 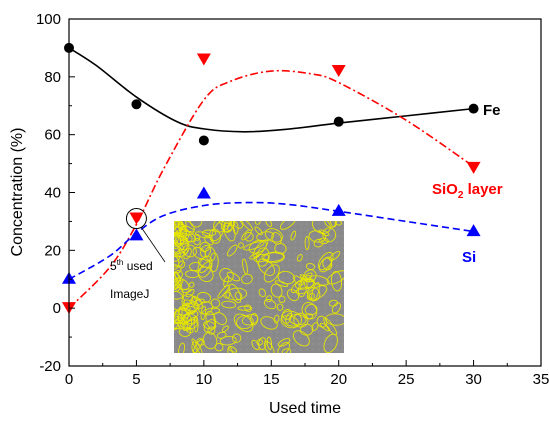 What do you see at coordinates (259, 287) in the screenshot?
I see `imagej-inset-image` at bounding box center [259, 287].